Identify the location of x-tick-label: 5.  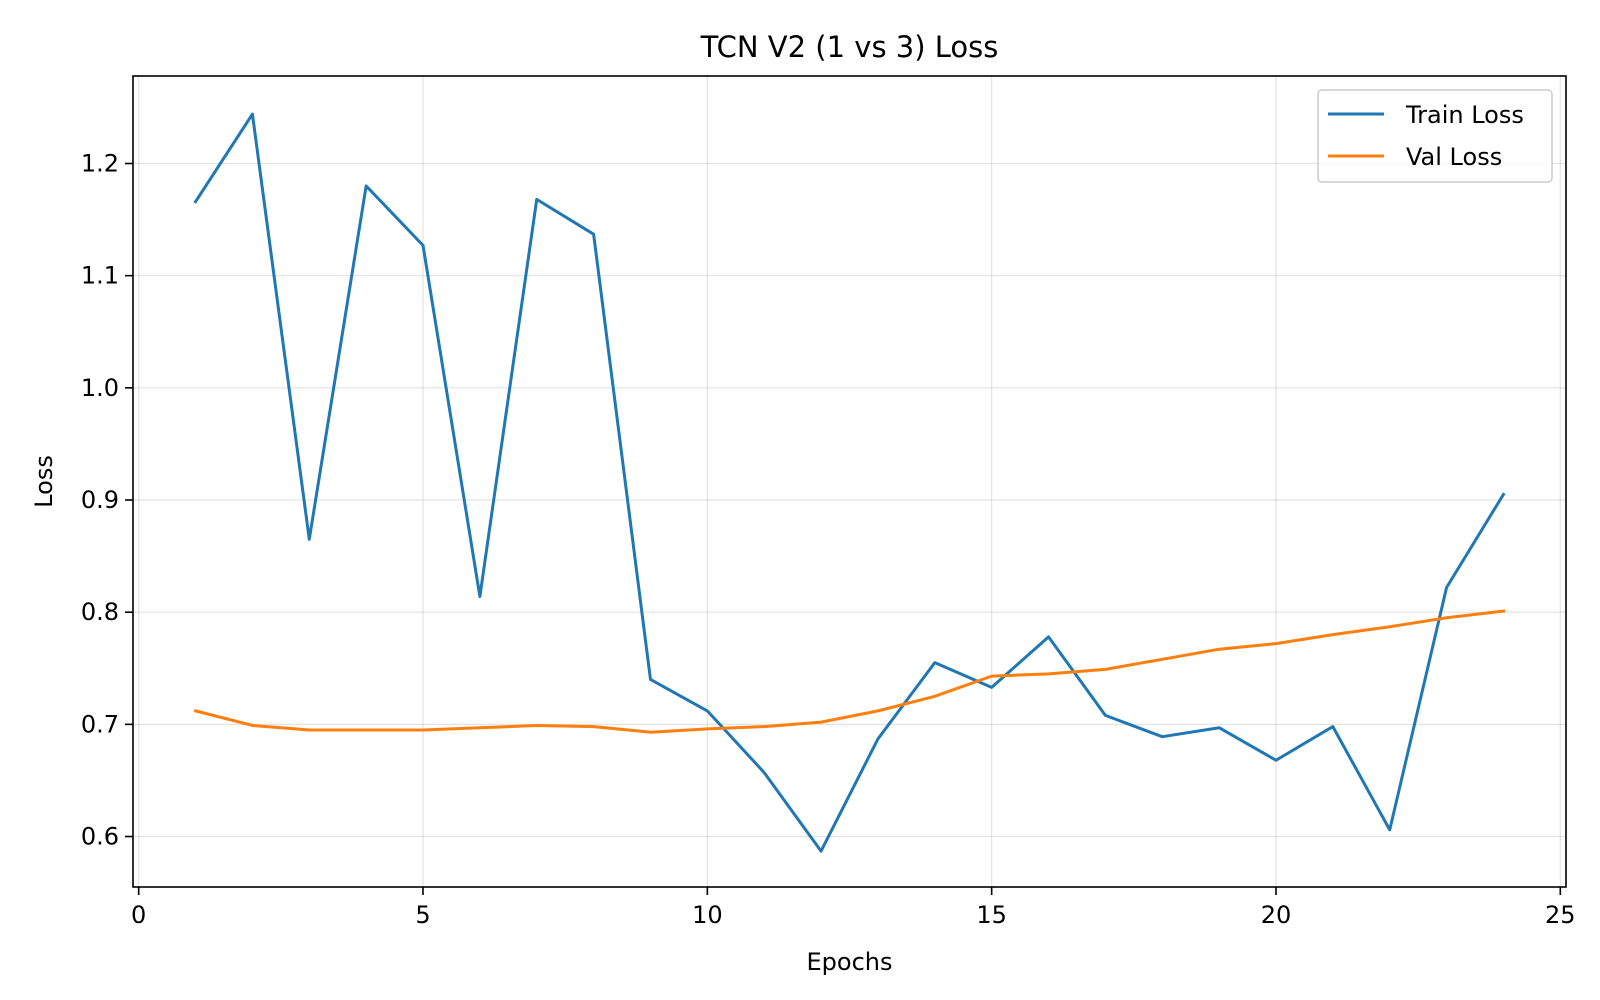
(422, 915).